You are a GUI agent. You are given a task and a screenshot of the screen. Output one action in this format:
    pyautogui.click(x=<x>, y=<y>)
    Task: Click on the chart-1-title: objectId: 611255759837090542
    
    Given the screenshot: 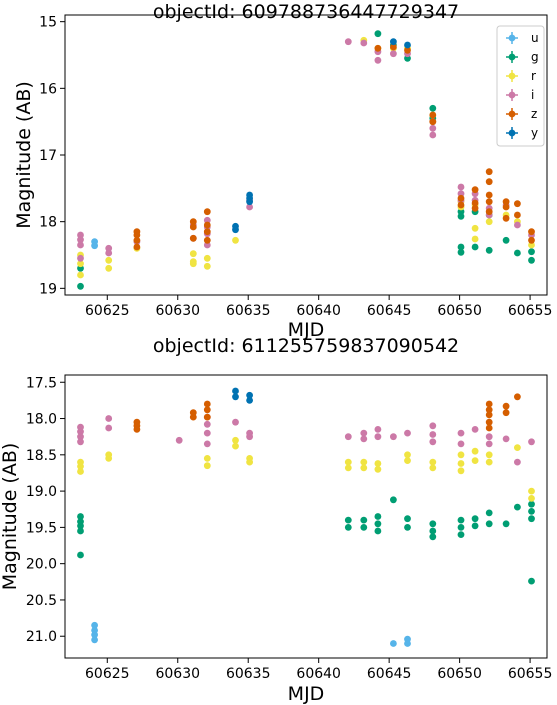 What is the action you would take?
    pyautogui.click(x=306, y=346)
    